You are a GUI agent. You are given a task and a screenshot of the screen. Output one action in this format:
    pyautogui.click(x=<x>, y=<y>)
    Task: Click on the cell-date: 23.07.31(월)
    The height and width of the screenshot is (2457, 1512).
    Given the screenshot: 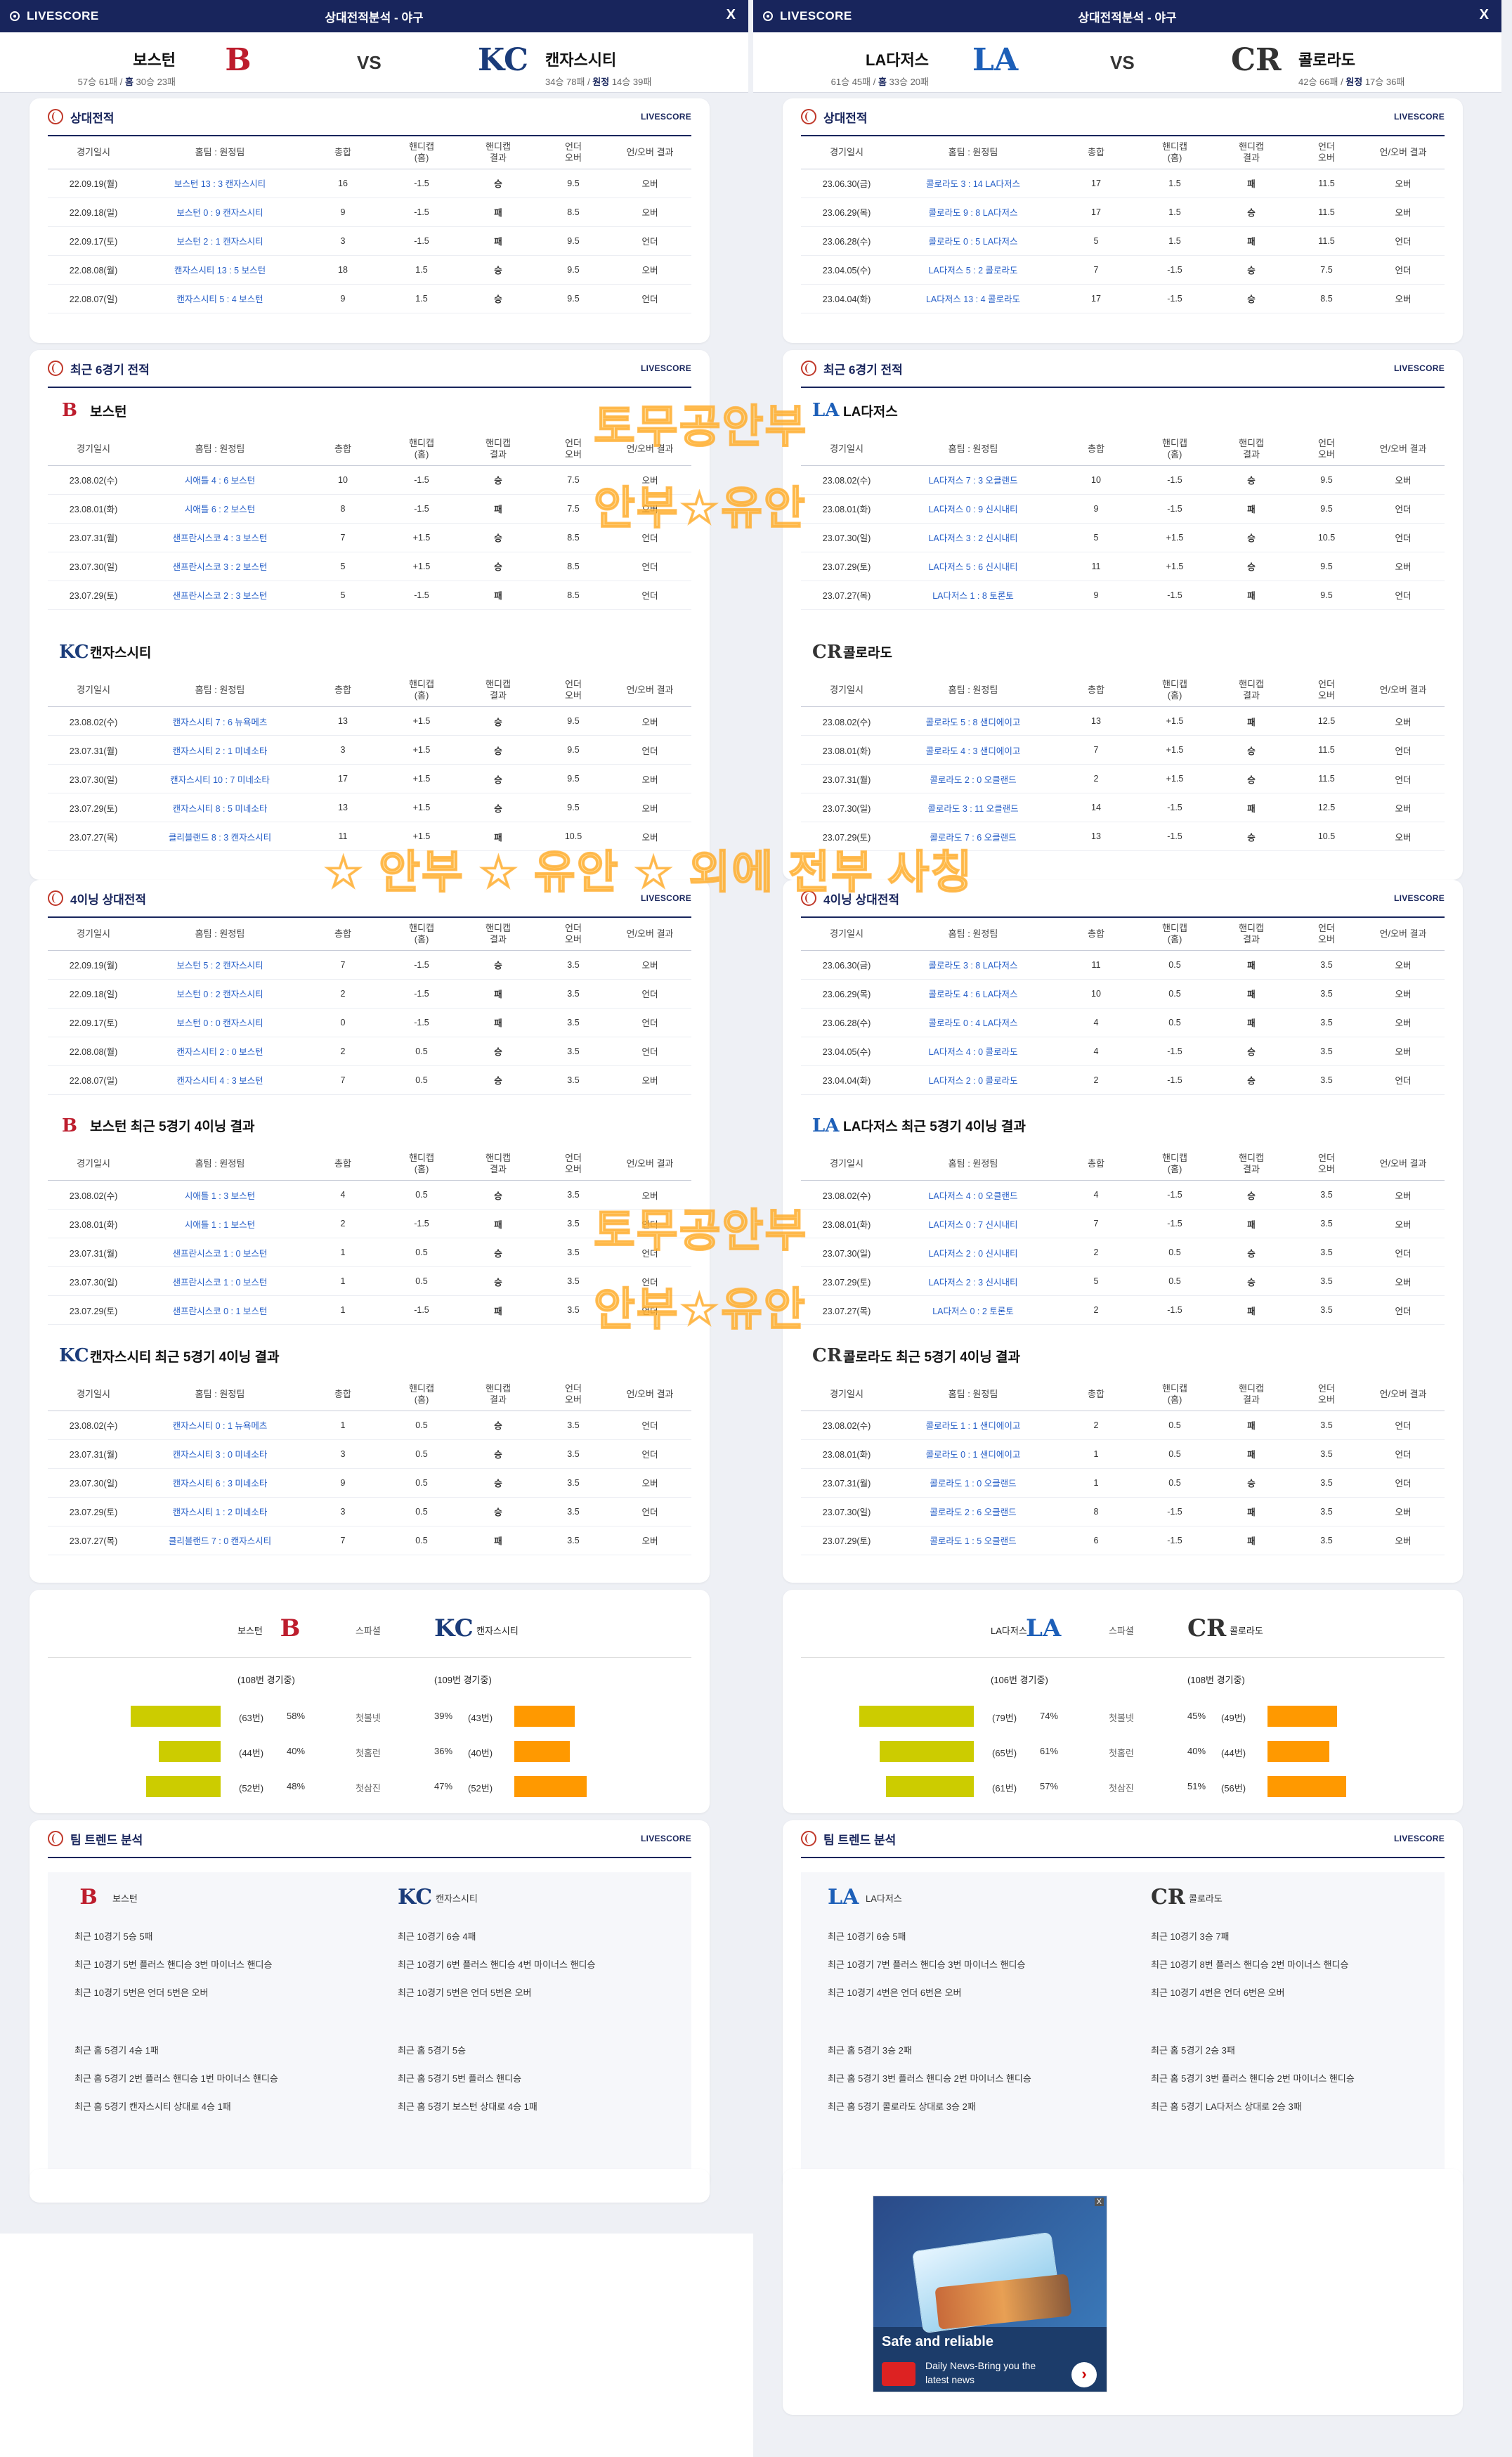 What is the action you would take?
    pyautogui.click(x=93, y=1252)
    